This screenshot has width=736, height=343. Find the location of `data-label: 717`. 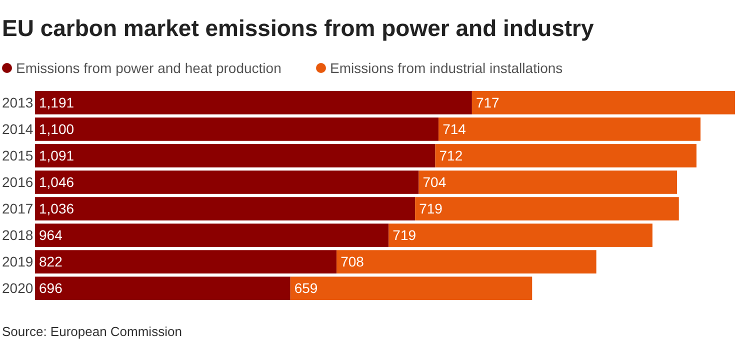

data-label: 717 is located at coordinates (488, 102).